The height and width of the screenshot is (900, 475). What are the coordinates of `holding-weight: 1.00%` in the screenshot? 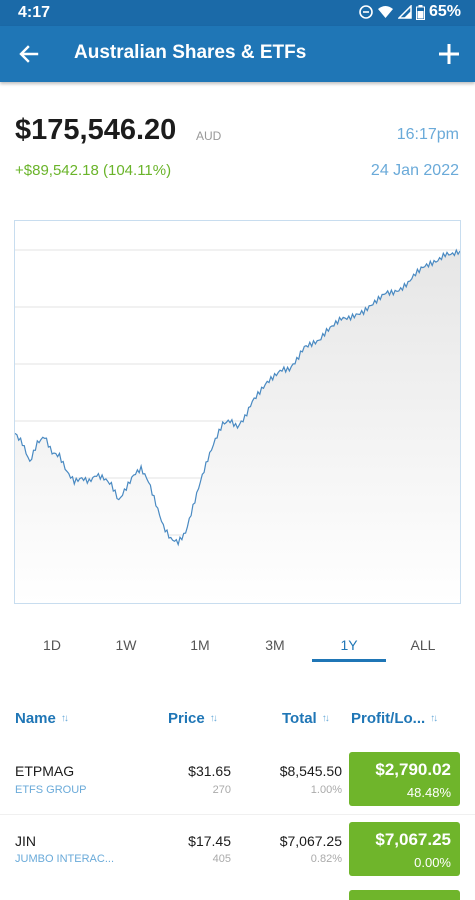 It's located at (326, 790).